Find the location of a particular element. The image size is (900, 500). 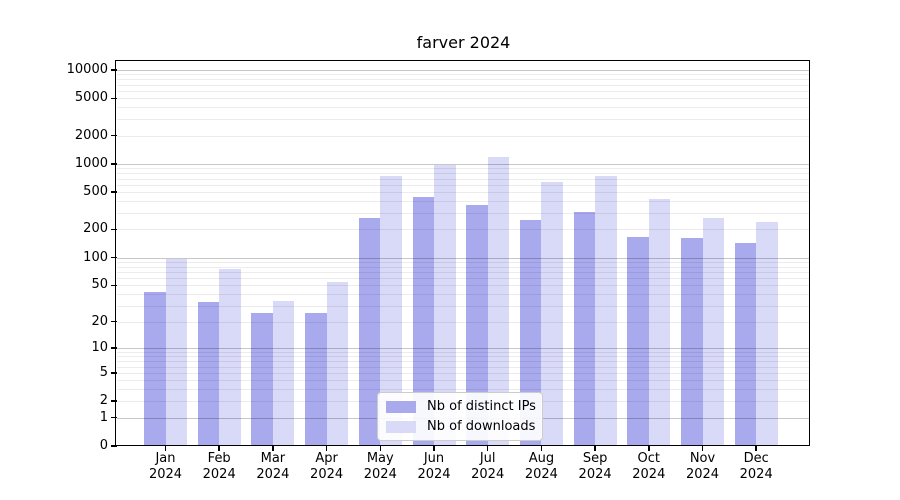

x-tick-label-mar: Mar 2024 is located at coordinates (273, 466).